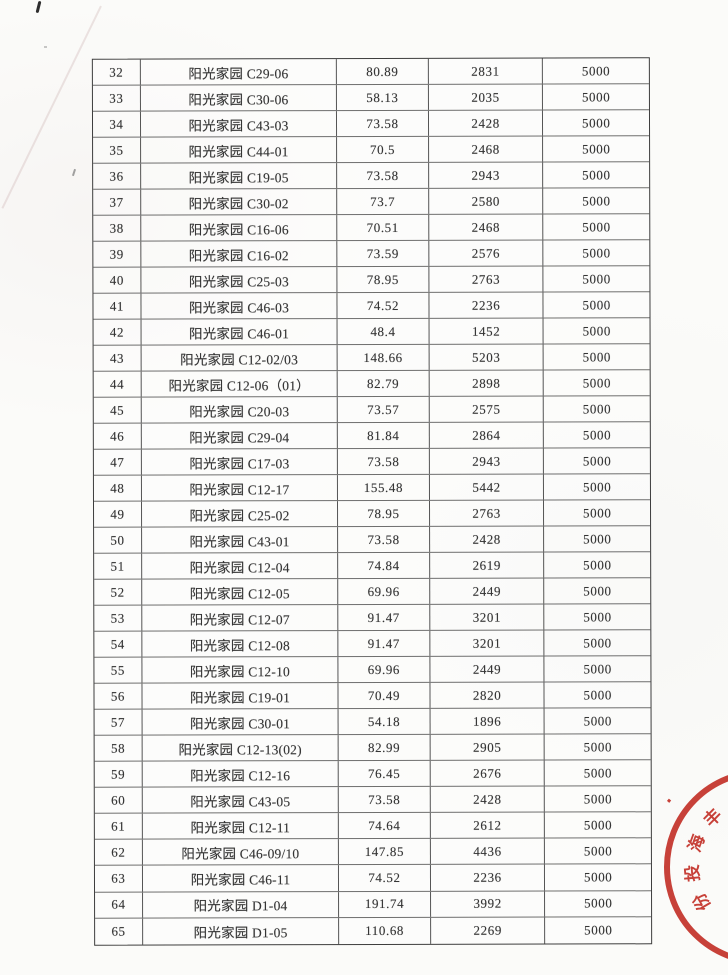 This screenshot has height=975, width=728. Describe the element at coordinates (117, 332) in the screenshot. I see `row-number-cell: 42` at that location.